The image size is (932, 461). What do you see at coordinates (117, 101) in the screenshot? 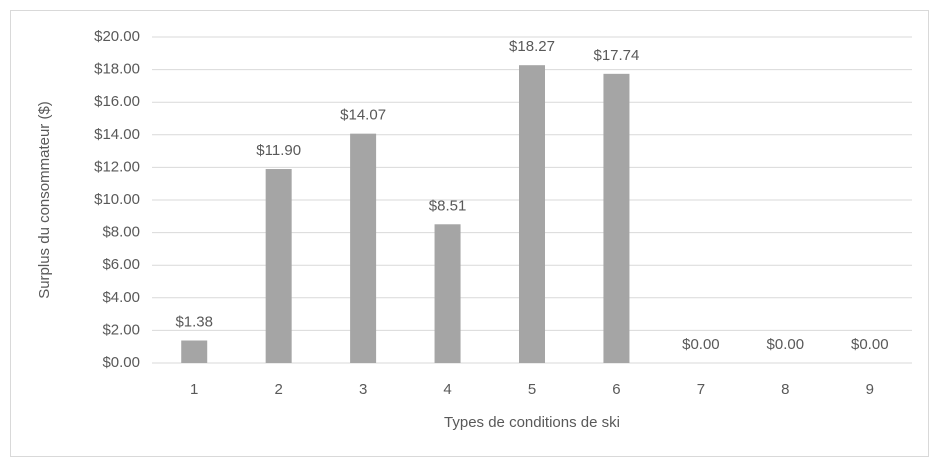
I see `y-tick-label: $16.00` at bounding box center [117, 101].